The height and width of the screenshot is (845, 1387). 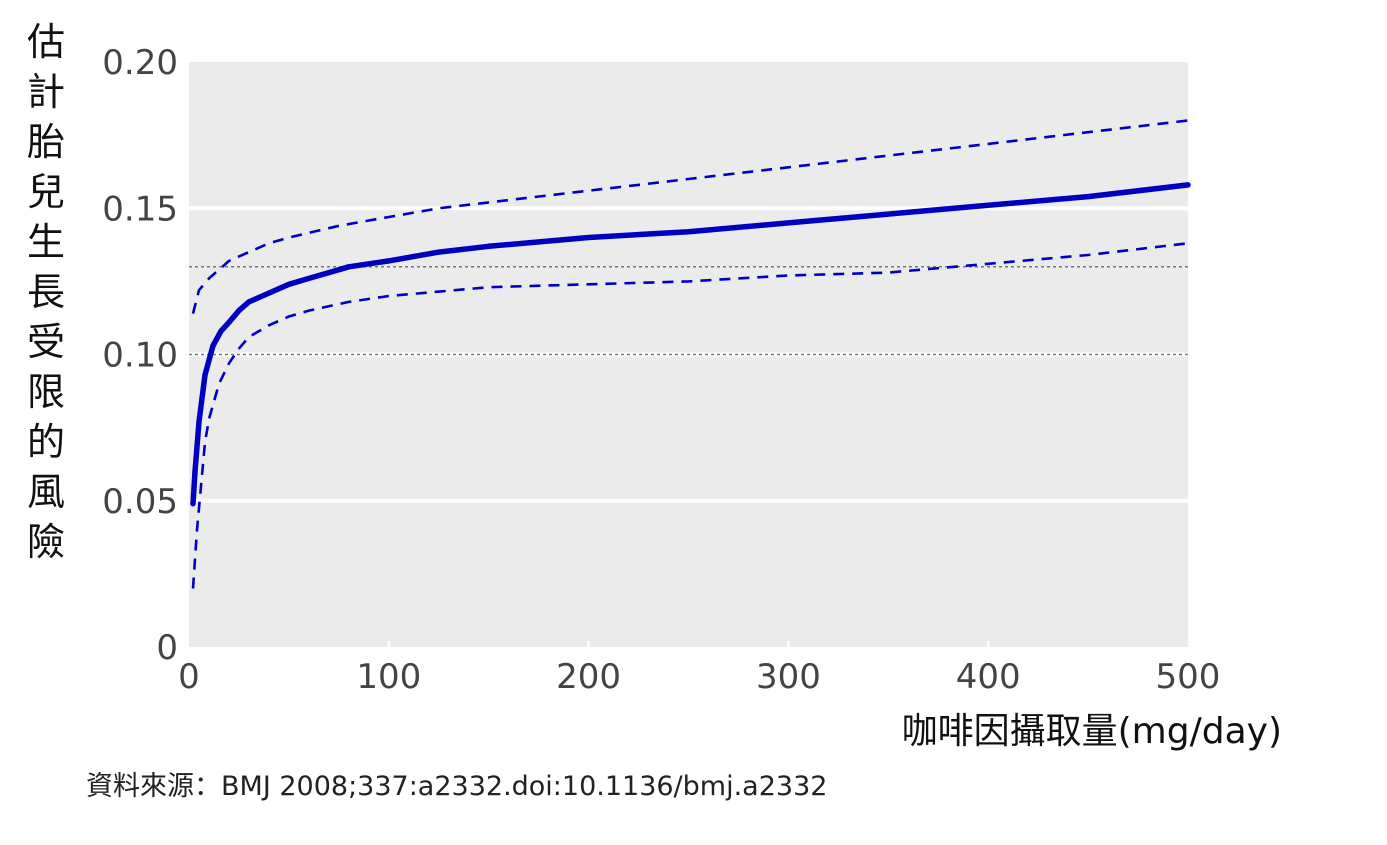 What do you see at coordinates (46, 242) in the screenshot?
I see `y-axis-label-char: 生` at bounding box center [46, 242].